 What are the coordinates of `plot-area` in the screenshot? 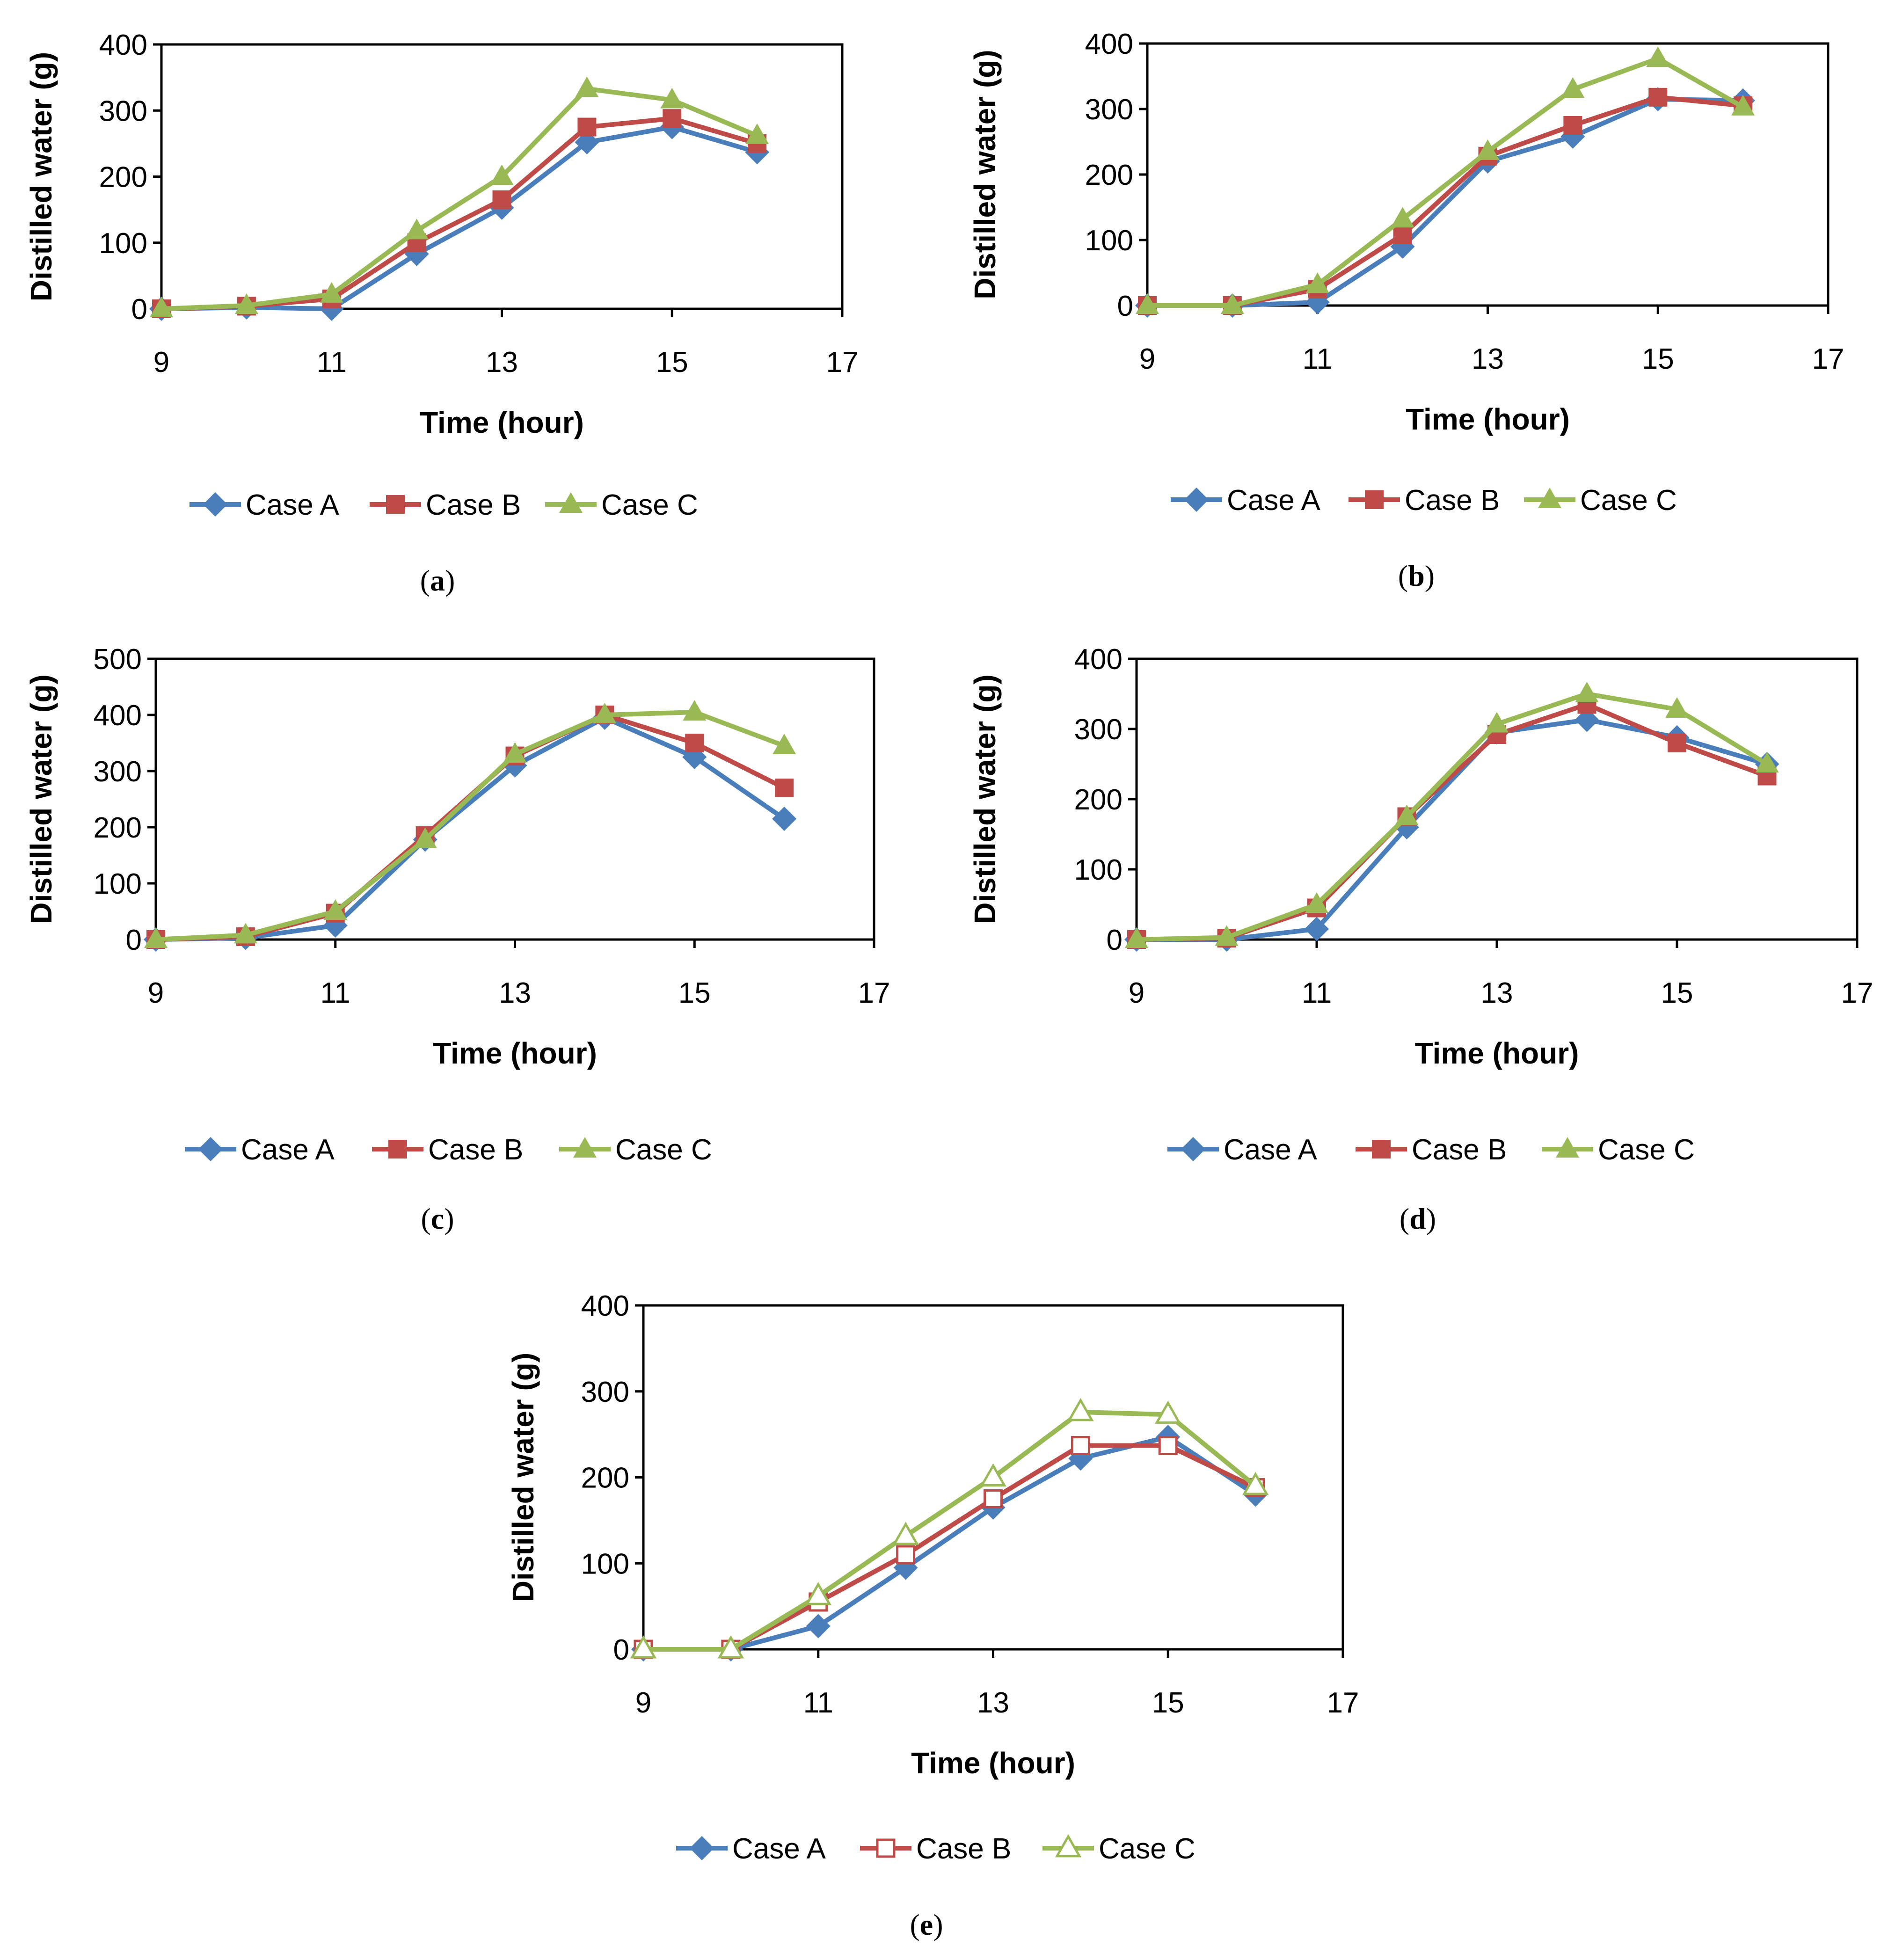 It's located at (1488, 175).